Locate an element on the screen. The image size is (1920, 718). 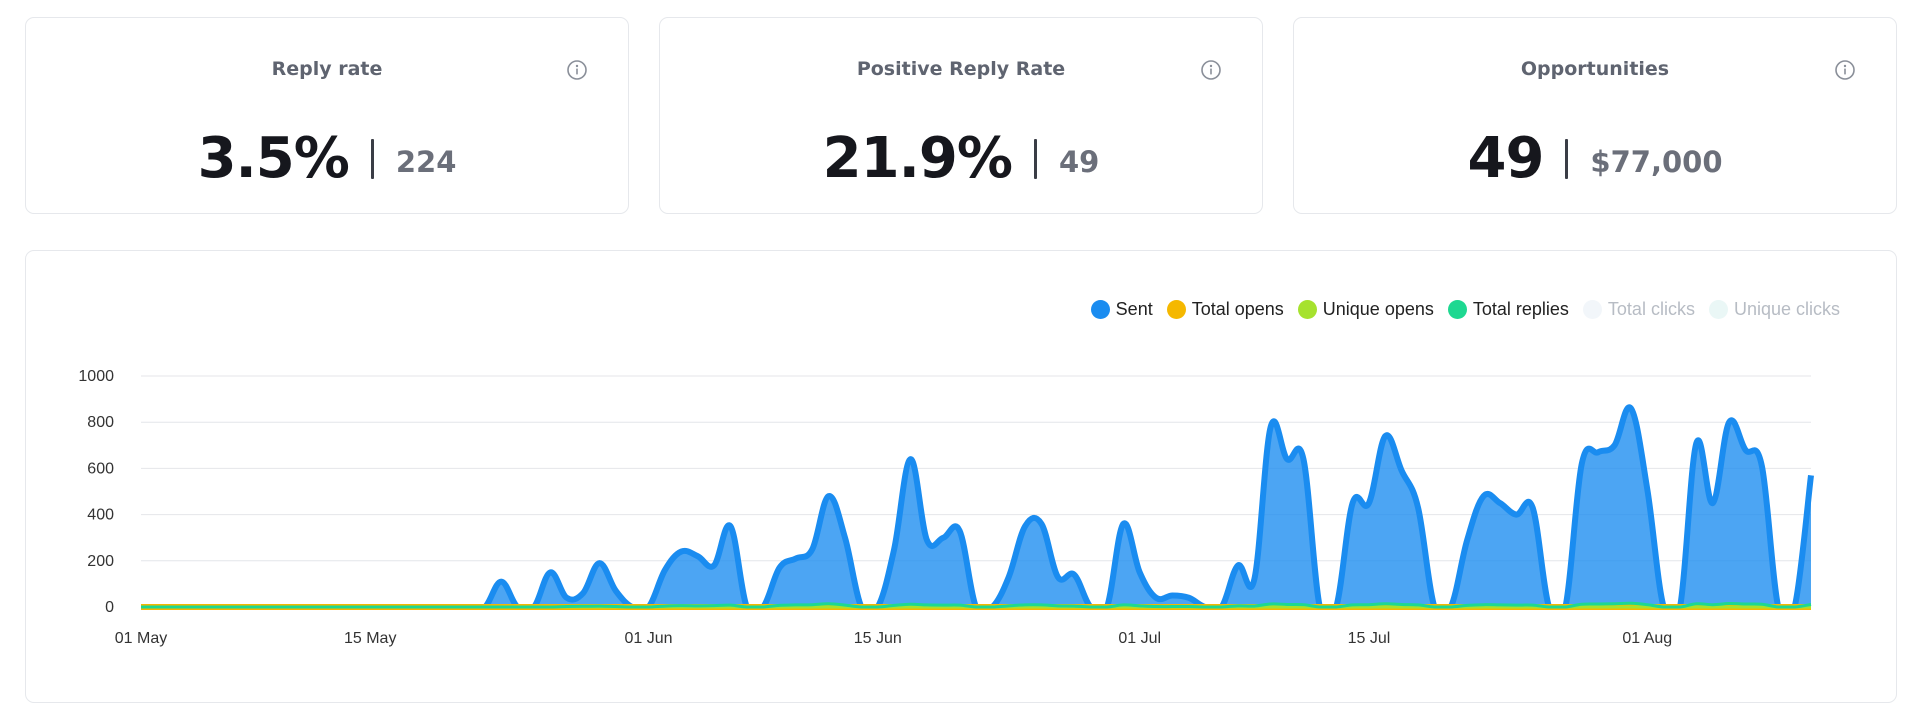
opportunities-value: 49 is located at coordinates (1505, 158).